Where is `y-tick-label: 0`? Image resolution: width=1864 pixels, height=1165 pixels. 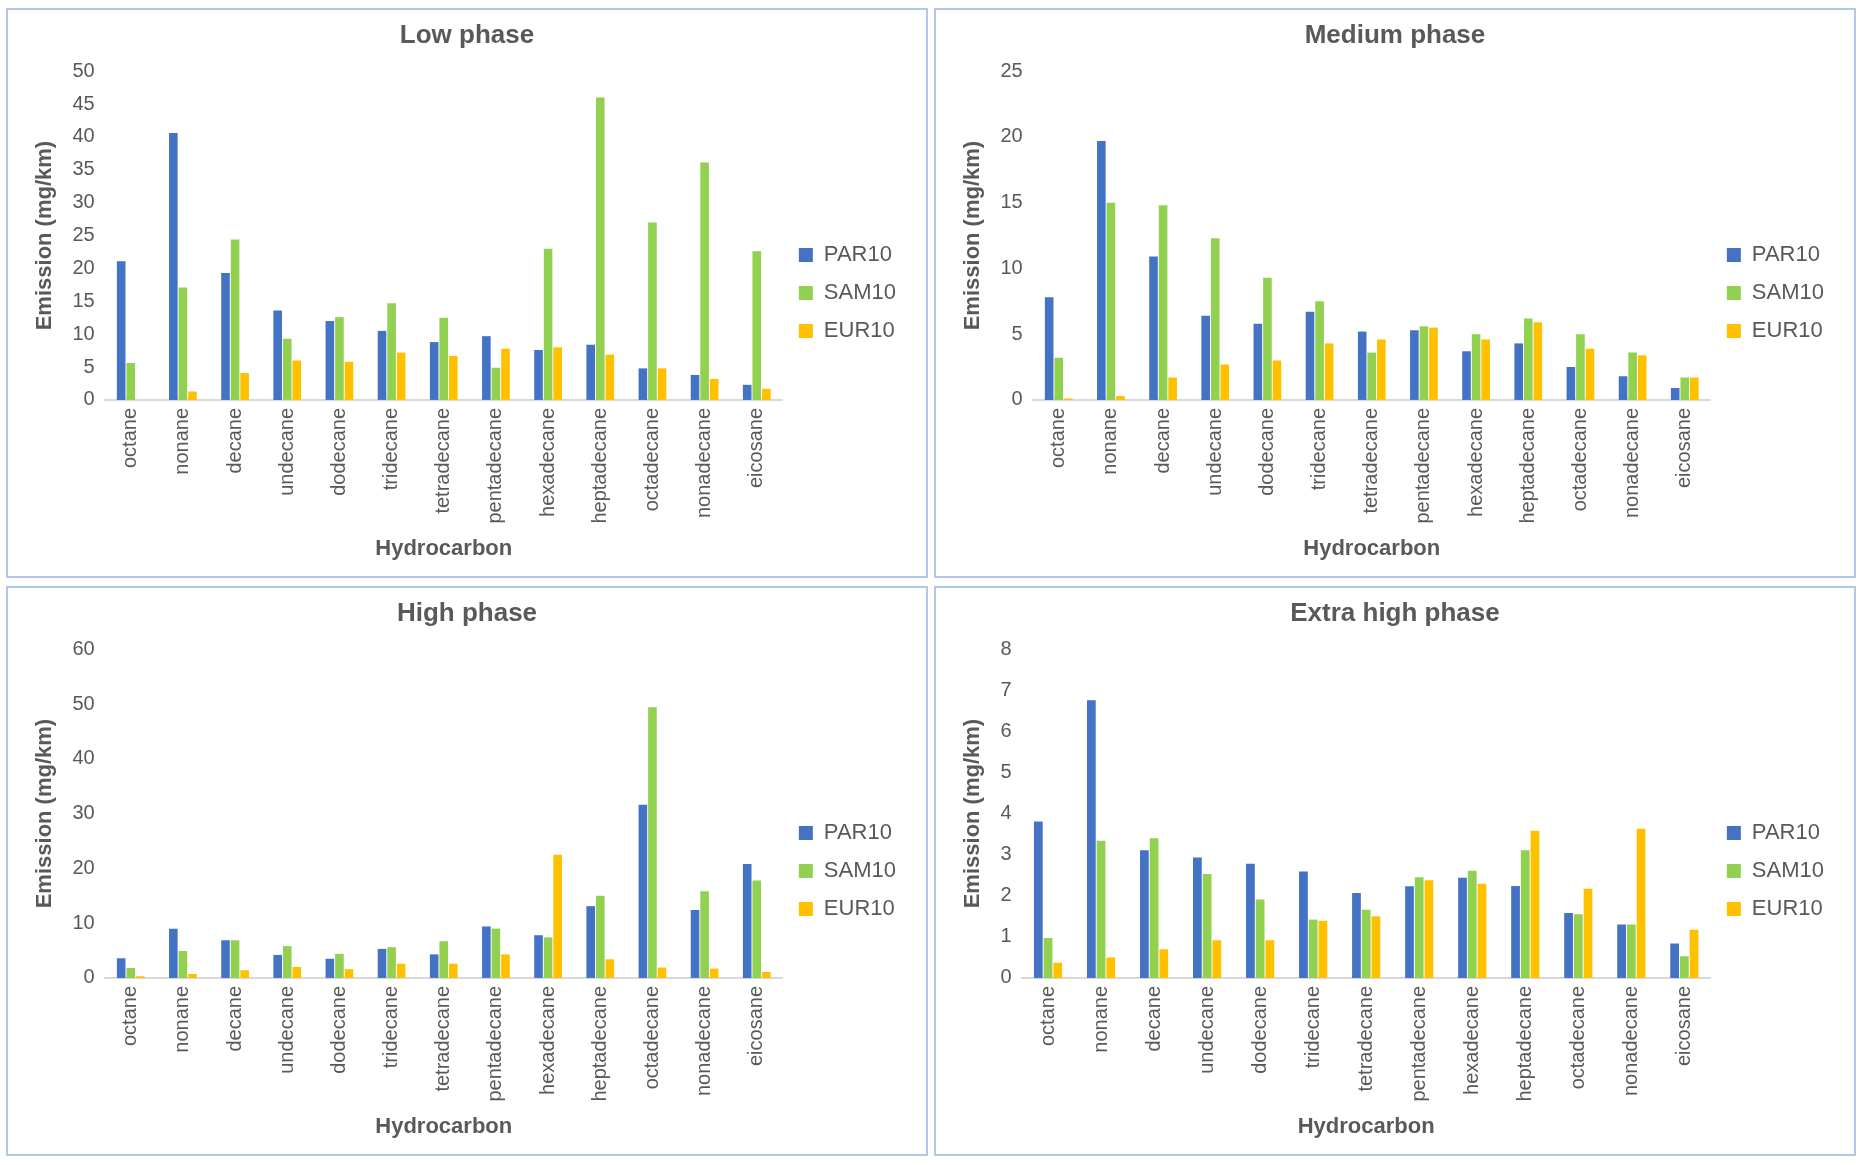 y-tick-label: 0 is located at coordinates (1017, 398).